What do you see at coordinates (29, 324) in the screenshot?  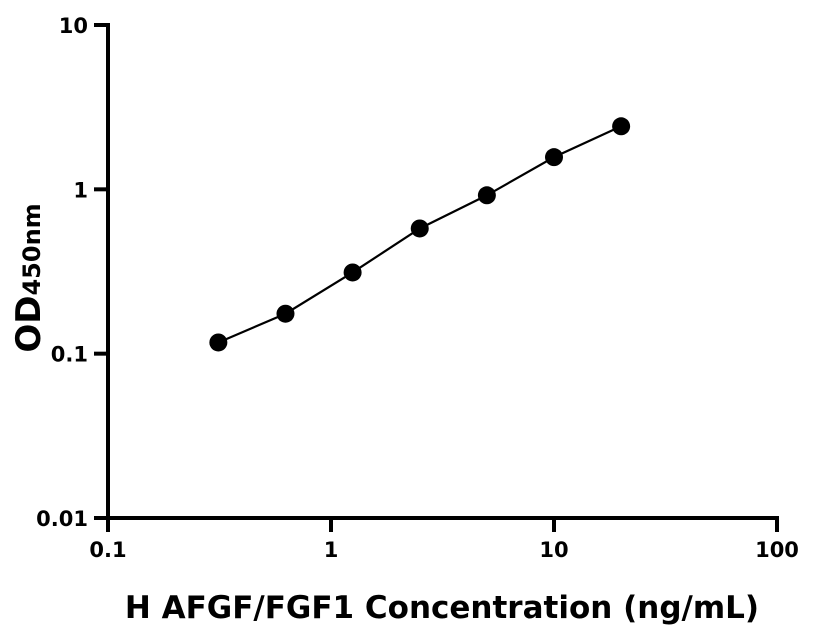 I see `y-axis-label-main: OD` at bounding box center [29, 324].